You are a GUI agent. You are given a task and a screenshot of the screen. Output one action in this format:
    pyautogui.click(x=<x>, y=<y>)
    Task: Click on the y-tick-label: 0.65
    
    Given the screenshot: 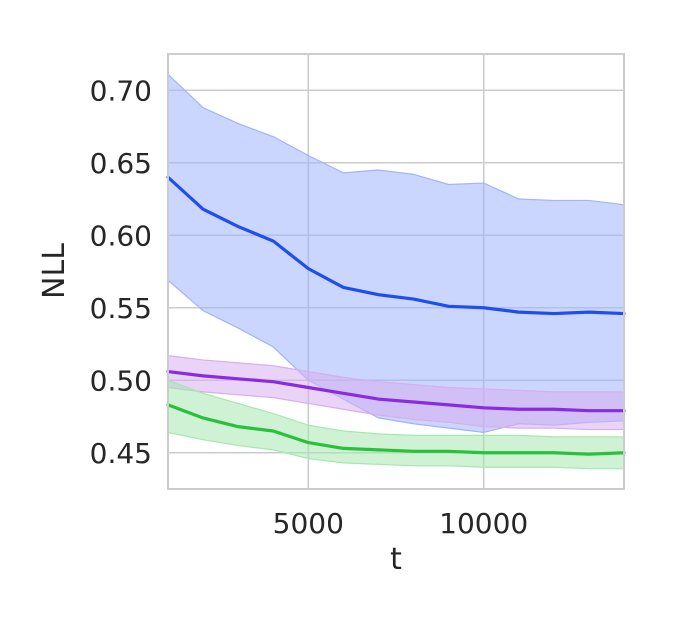 What is the action you would take?
    pyautogui.click(x=121, y=163)
    